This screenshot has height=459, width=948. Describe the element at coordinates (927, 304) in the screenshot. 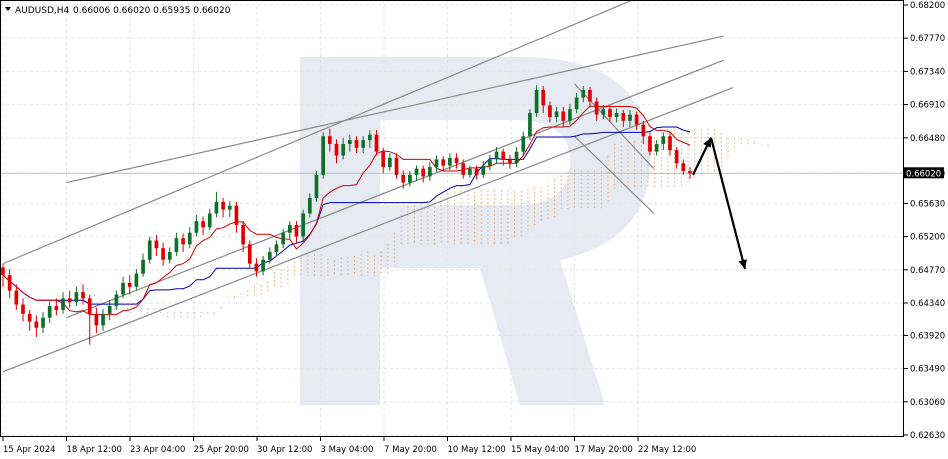

I see `y-tick-label: 0.64340` at that location.